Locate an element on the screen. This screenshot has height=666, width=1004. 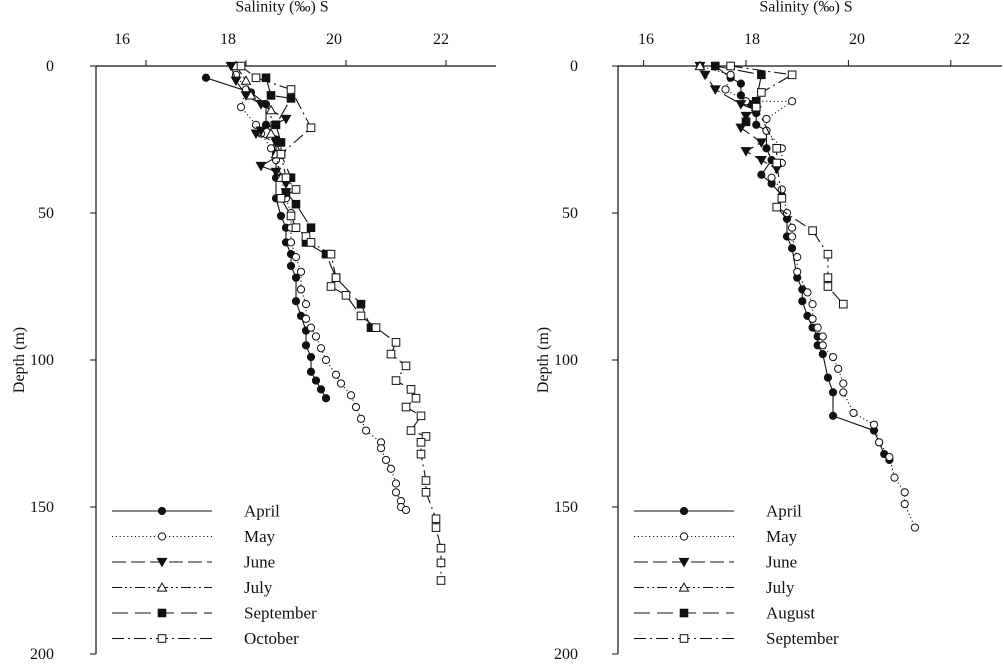
right-y-tick-label: 50 is located at coordinates (570, 213).